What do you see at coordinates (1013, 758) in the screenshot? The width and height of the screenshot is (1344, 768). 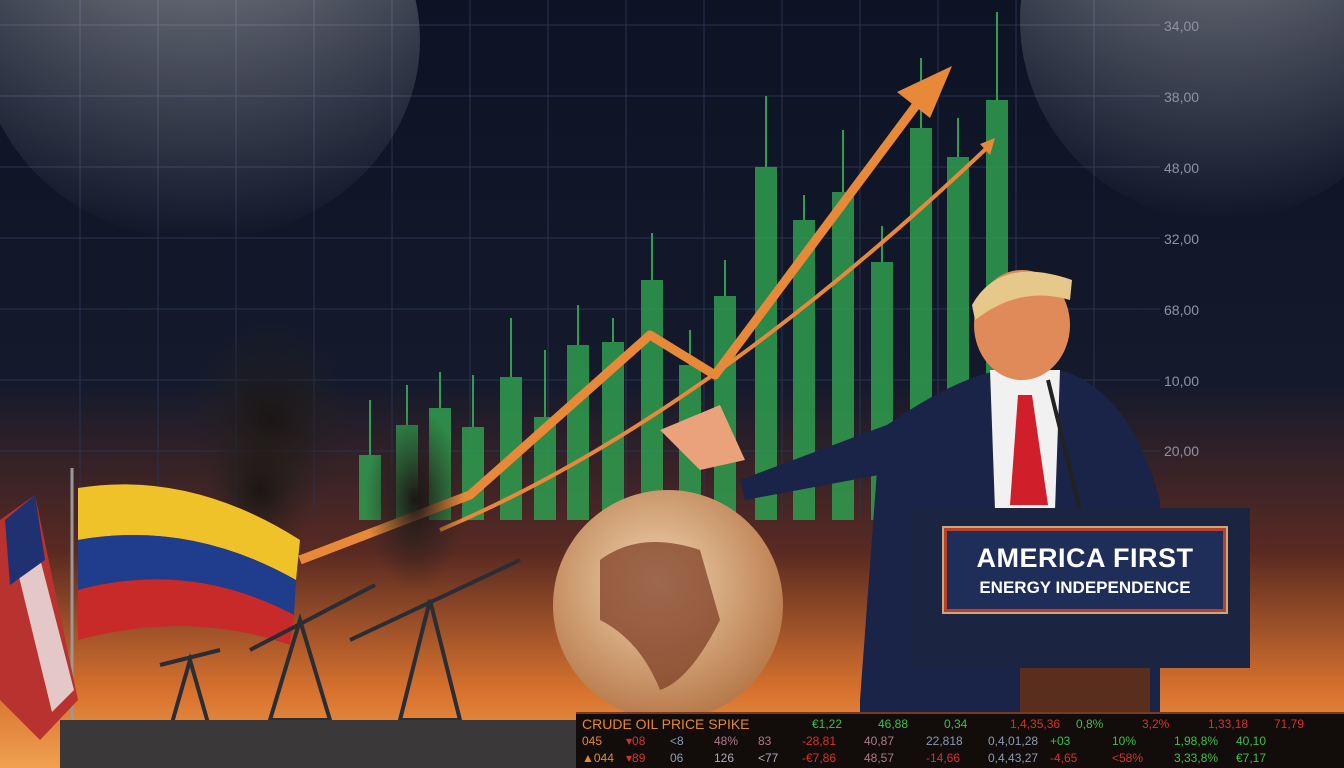 I see `ticker-item: 0,4,43,27` at bounding box center [1013, 758].